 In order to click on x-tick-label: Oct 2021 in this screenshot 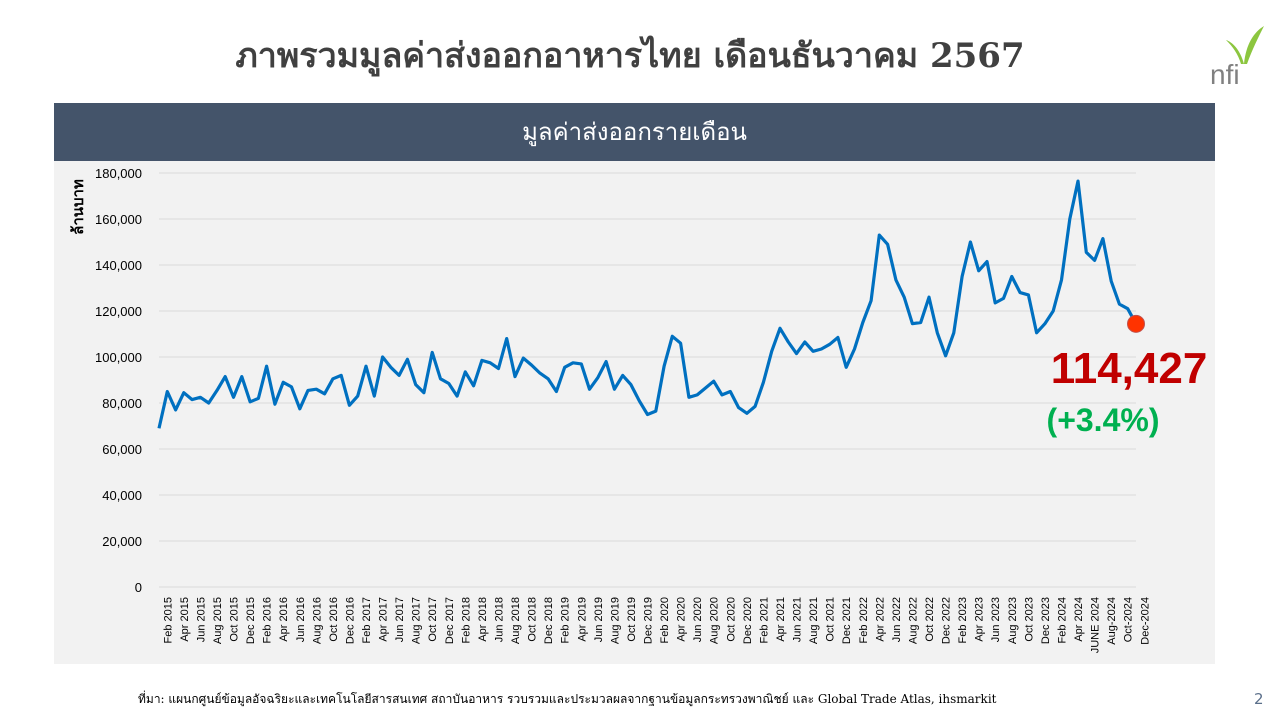, I will do `click(831, 619)`.